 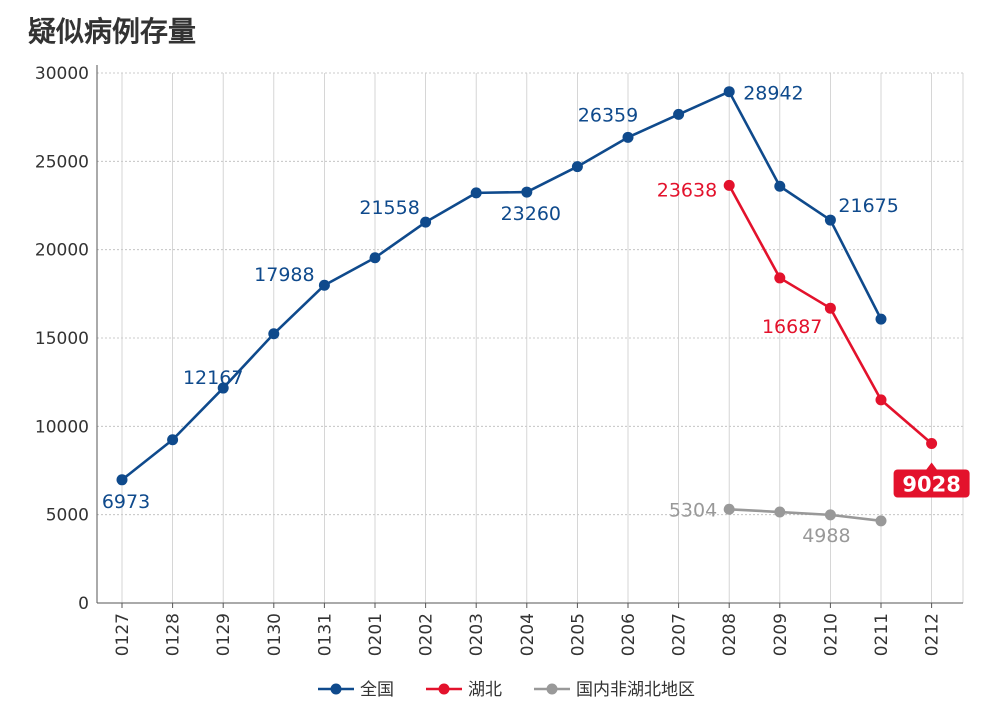 I want to click on x-tick-label: 0129, so click(x=224, y=634).